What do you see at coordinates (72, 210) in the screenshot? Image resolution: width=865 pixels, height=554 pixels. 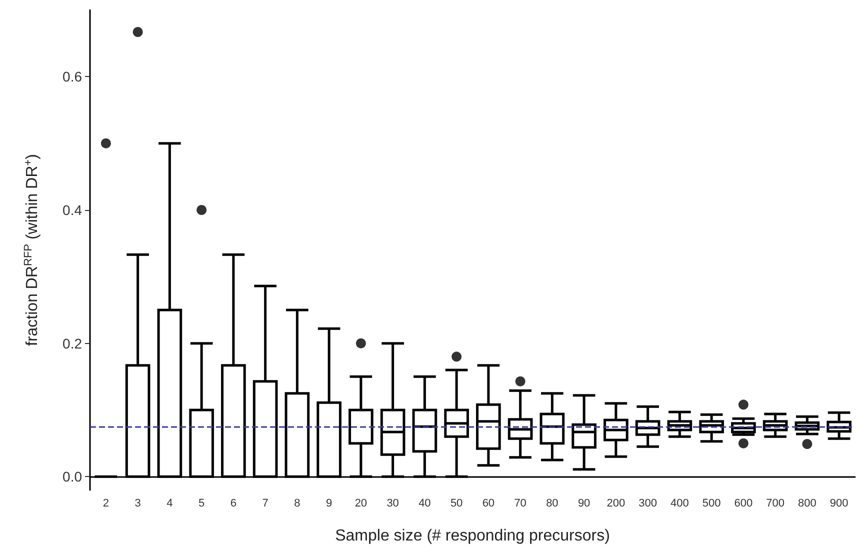 I see `y-tick-label: 0.4` at bounding box center [72, 210].